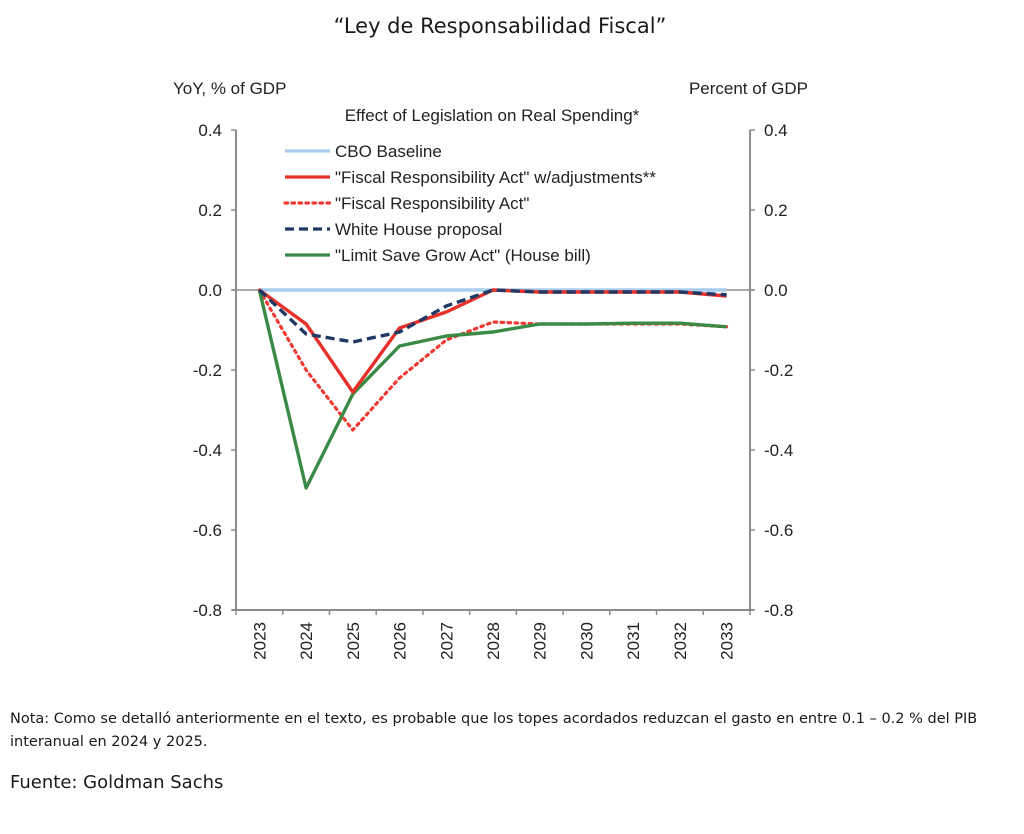 This screenshot has height=834, width=1024. I want to click on x-tick-label: 2028, so click(493, 641).